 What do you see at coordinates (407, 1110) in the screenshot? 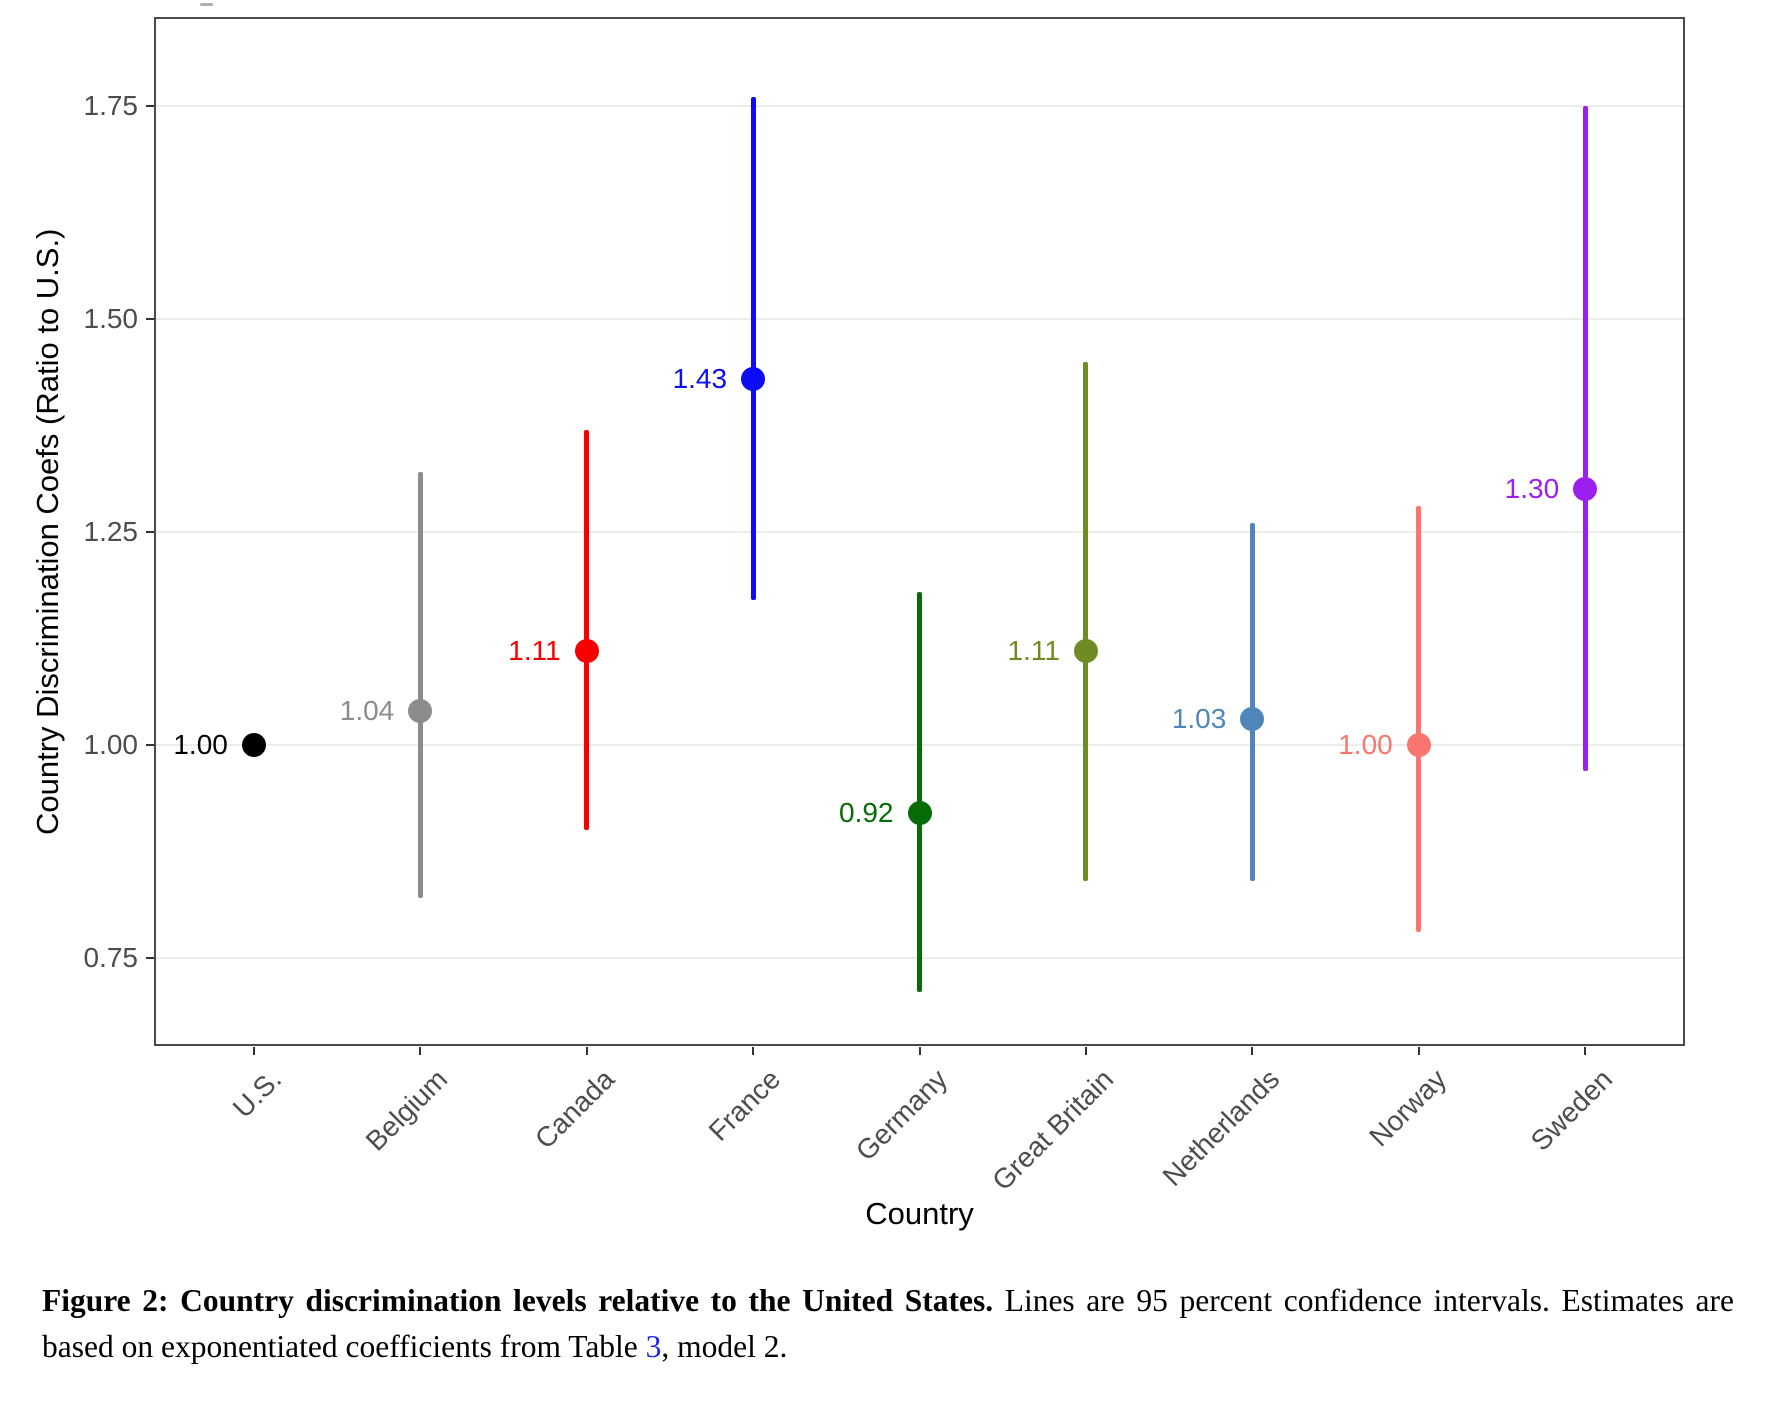
I see `x-tick-label: Belgium` at bounding box center [407, 1110].